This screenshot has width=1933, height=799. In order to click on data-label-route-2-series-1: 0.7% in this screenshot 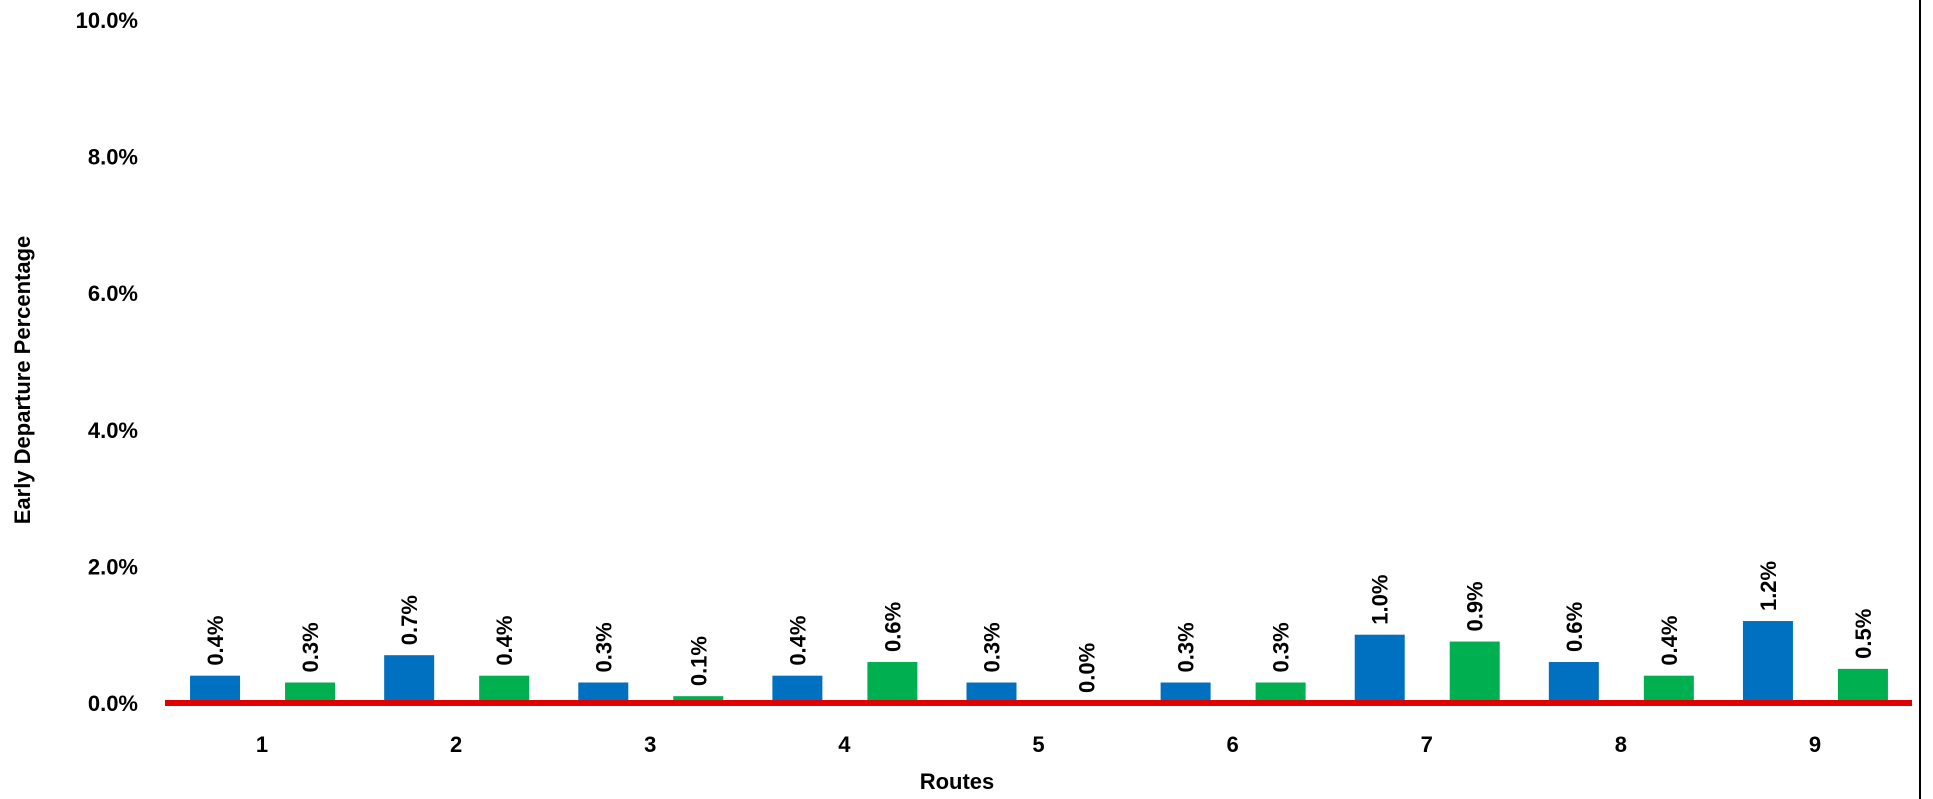, I will do `click(409, 620)`.